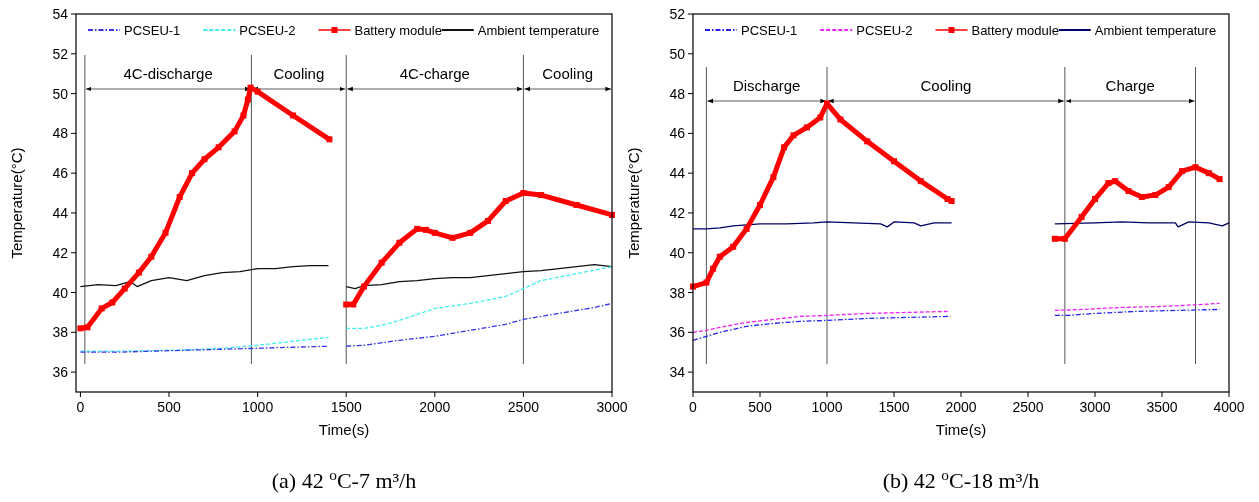 The width and height of the screenshot is (1259, 502). Describe the element at coordinates (434, 73) in the screenshot. I see `annotation: 4C-charge` at that location.